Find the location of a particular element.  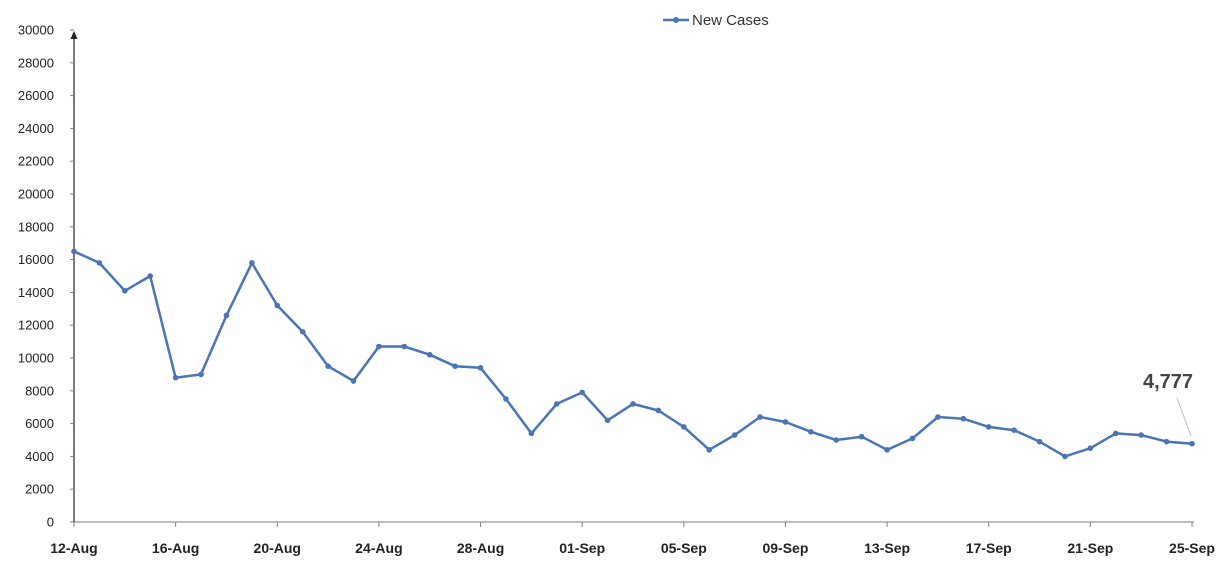

legend: New Cases is located at coordinates (716, 20).